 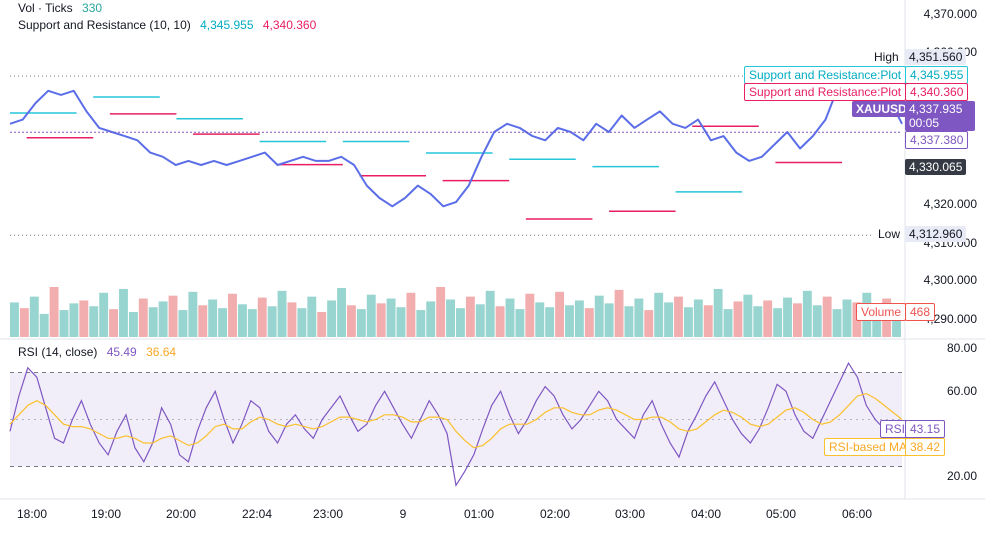 I want to click on sr-legend-value-2: 4,340.360, so click(x=289, y=25).